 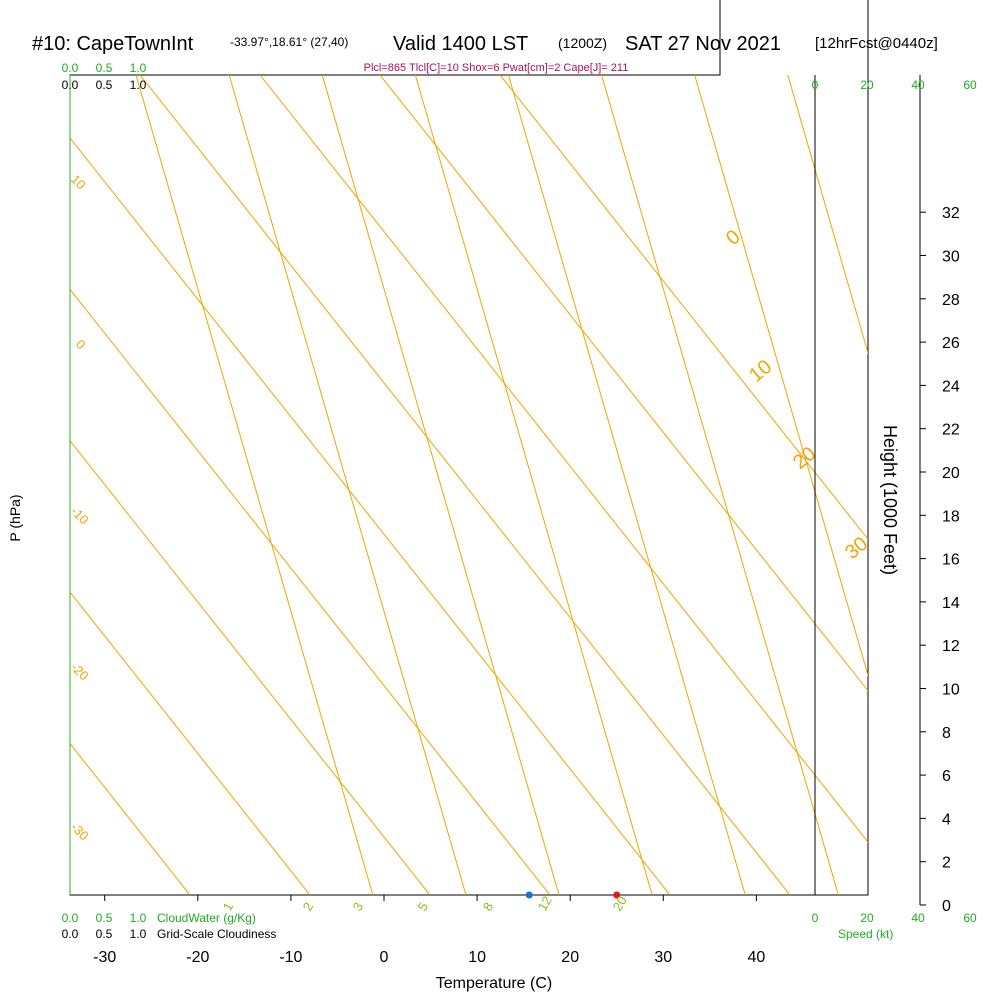 I want to click on height-tick-label: 28, so click(x=951, y=300).